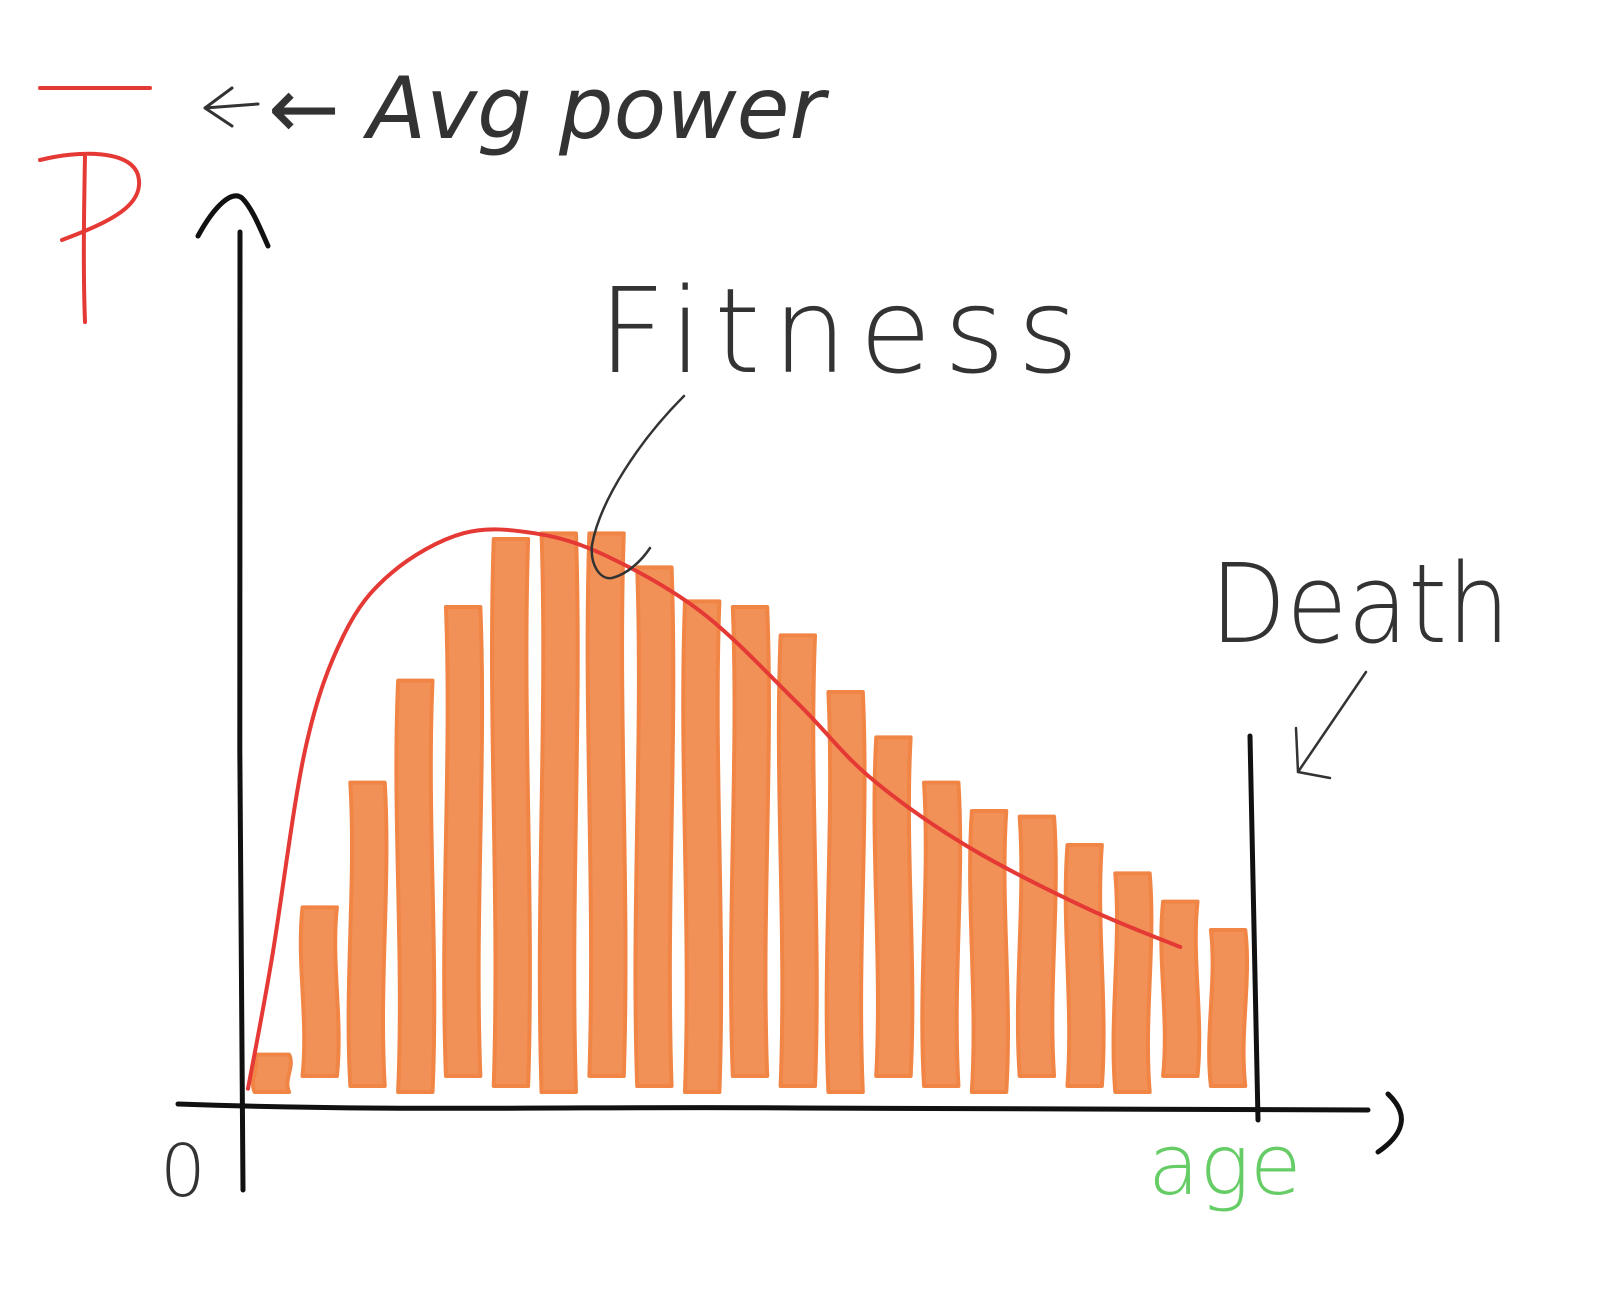  Describe the element at coordinates (1331, 725) in the screenshot. I see `death-pointer-arrow` at that location.